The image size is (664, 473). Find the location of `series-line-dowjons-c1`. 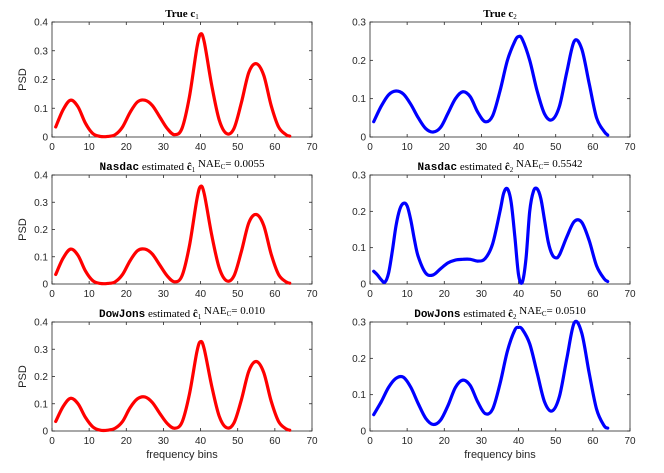

series-line-dowjons-c1 is located at coordinates (173, 386).